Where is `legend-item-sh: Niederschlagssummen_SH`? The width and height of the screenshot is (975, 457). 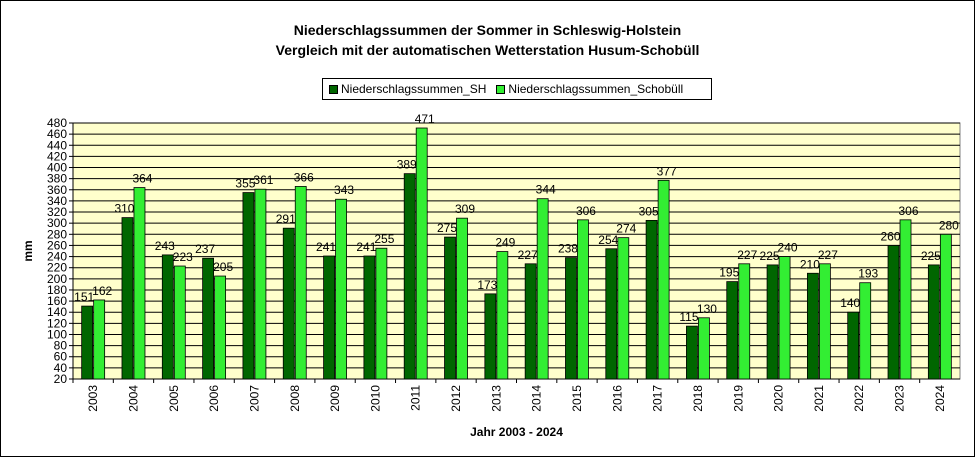 legend-item-sh: Niederschlagssummen_SH is located at coordinates (407, 89).